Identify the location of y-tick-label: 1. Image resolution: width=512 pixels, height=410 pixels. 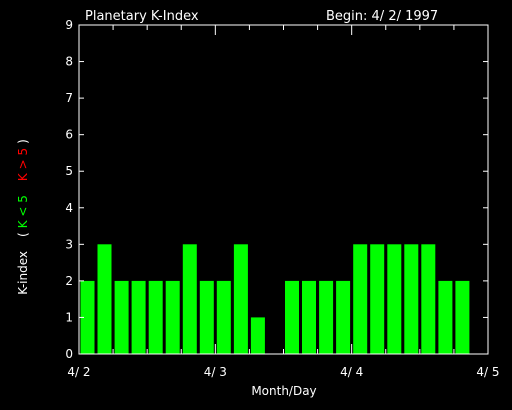
(69, 317).